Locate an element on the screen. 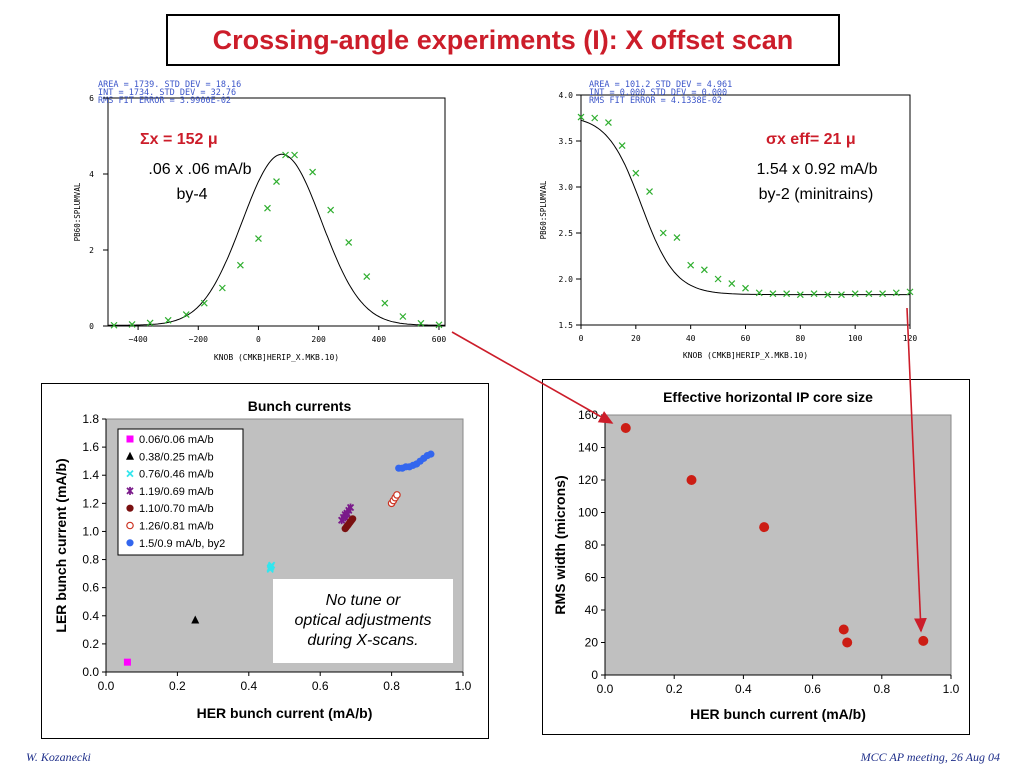 The width and height of the screenshot is (1024, 768). y-tick-label: 0.4 is located at coordinates (90, 616).